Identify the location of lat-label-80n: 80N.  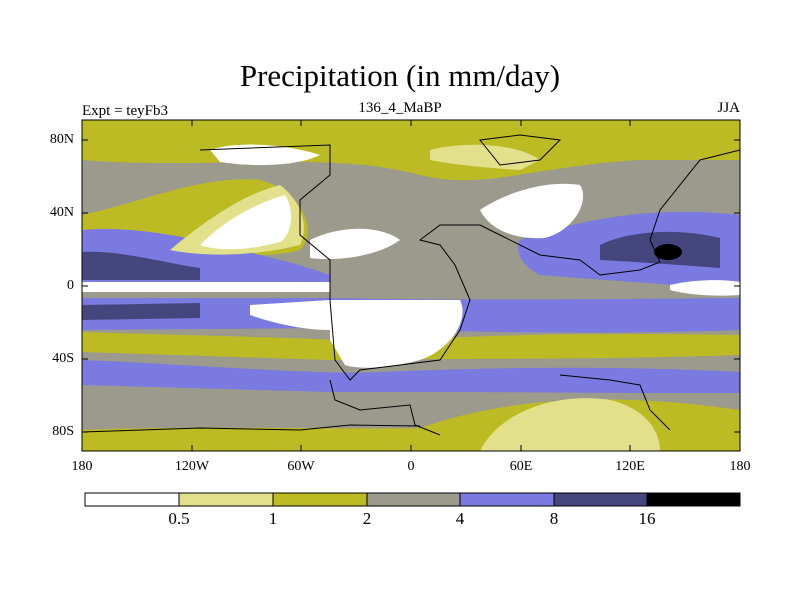
(61, 139).